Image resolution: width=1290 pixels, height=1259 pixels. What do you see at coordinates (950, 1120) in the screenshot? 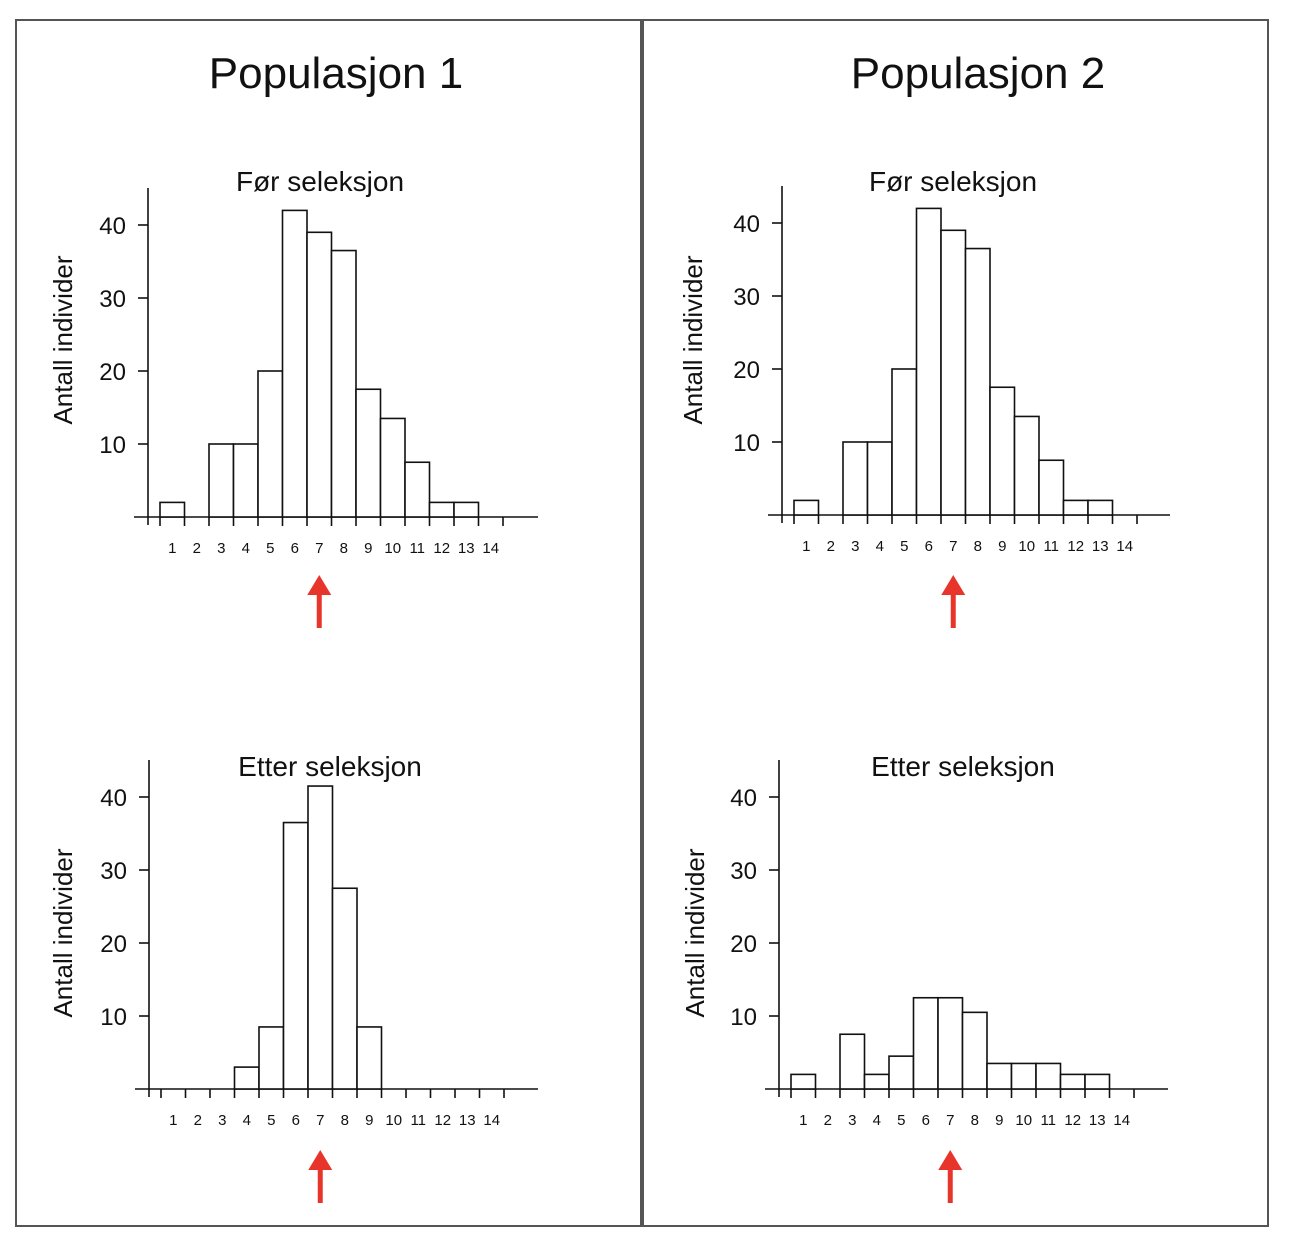
I see `x-tick-label: 7` at bounding box center [950, 1120].